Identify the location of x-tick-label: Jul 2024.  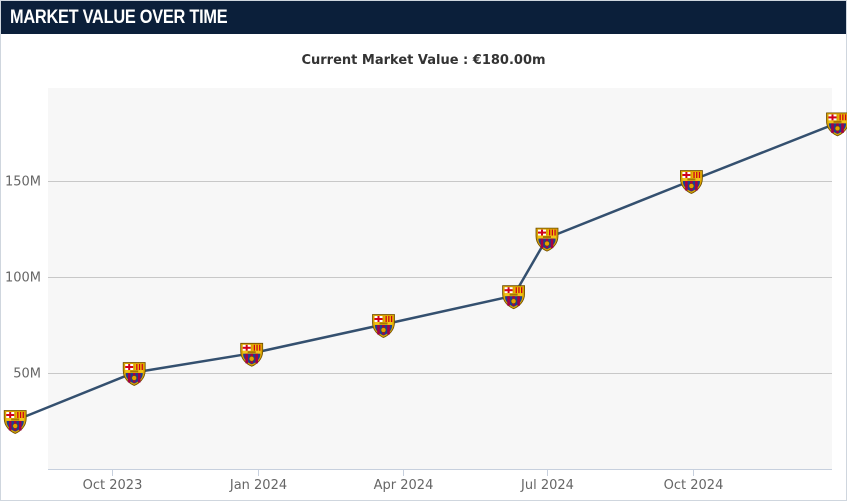
(547, 485).